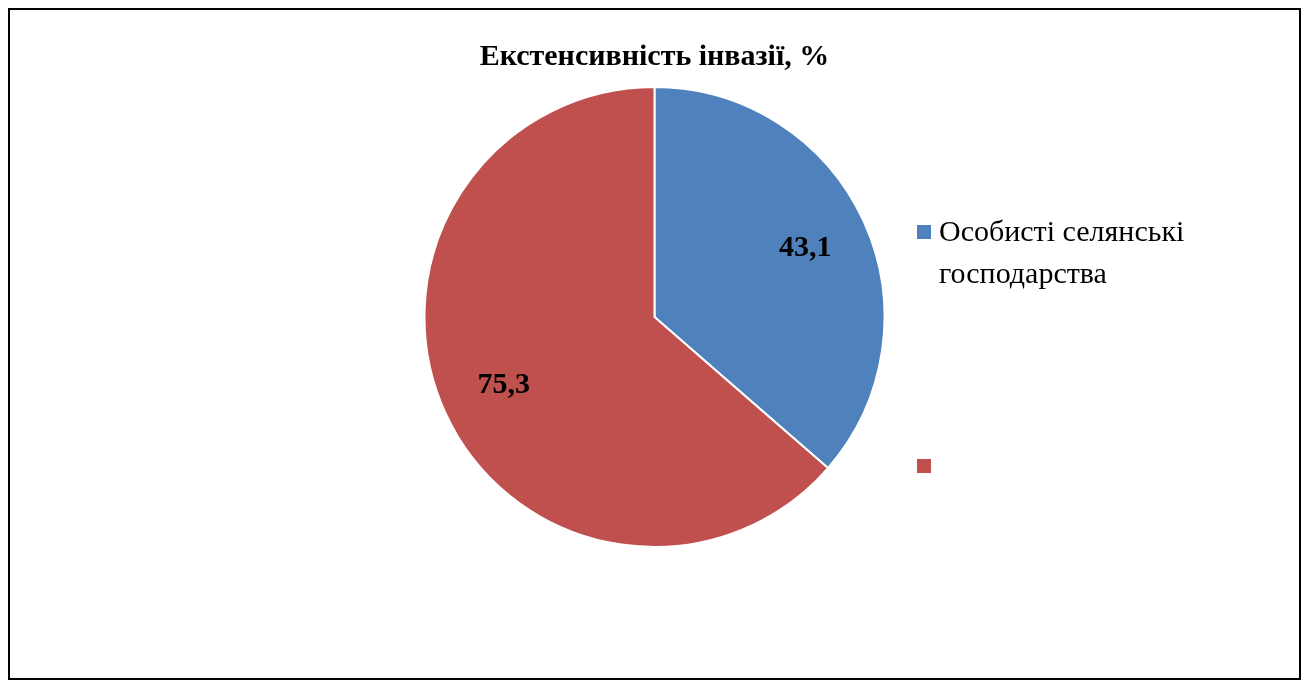  I want to click on data-label: 75,3, so click(504, 383).